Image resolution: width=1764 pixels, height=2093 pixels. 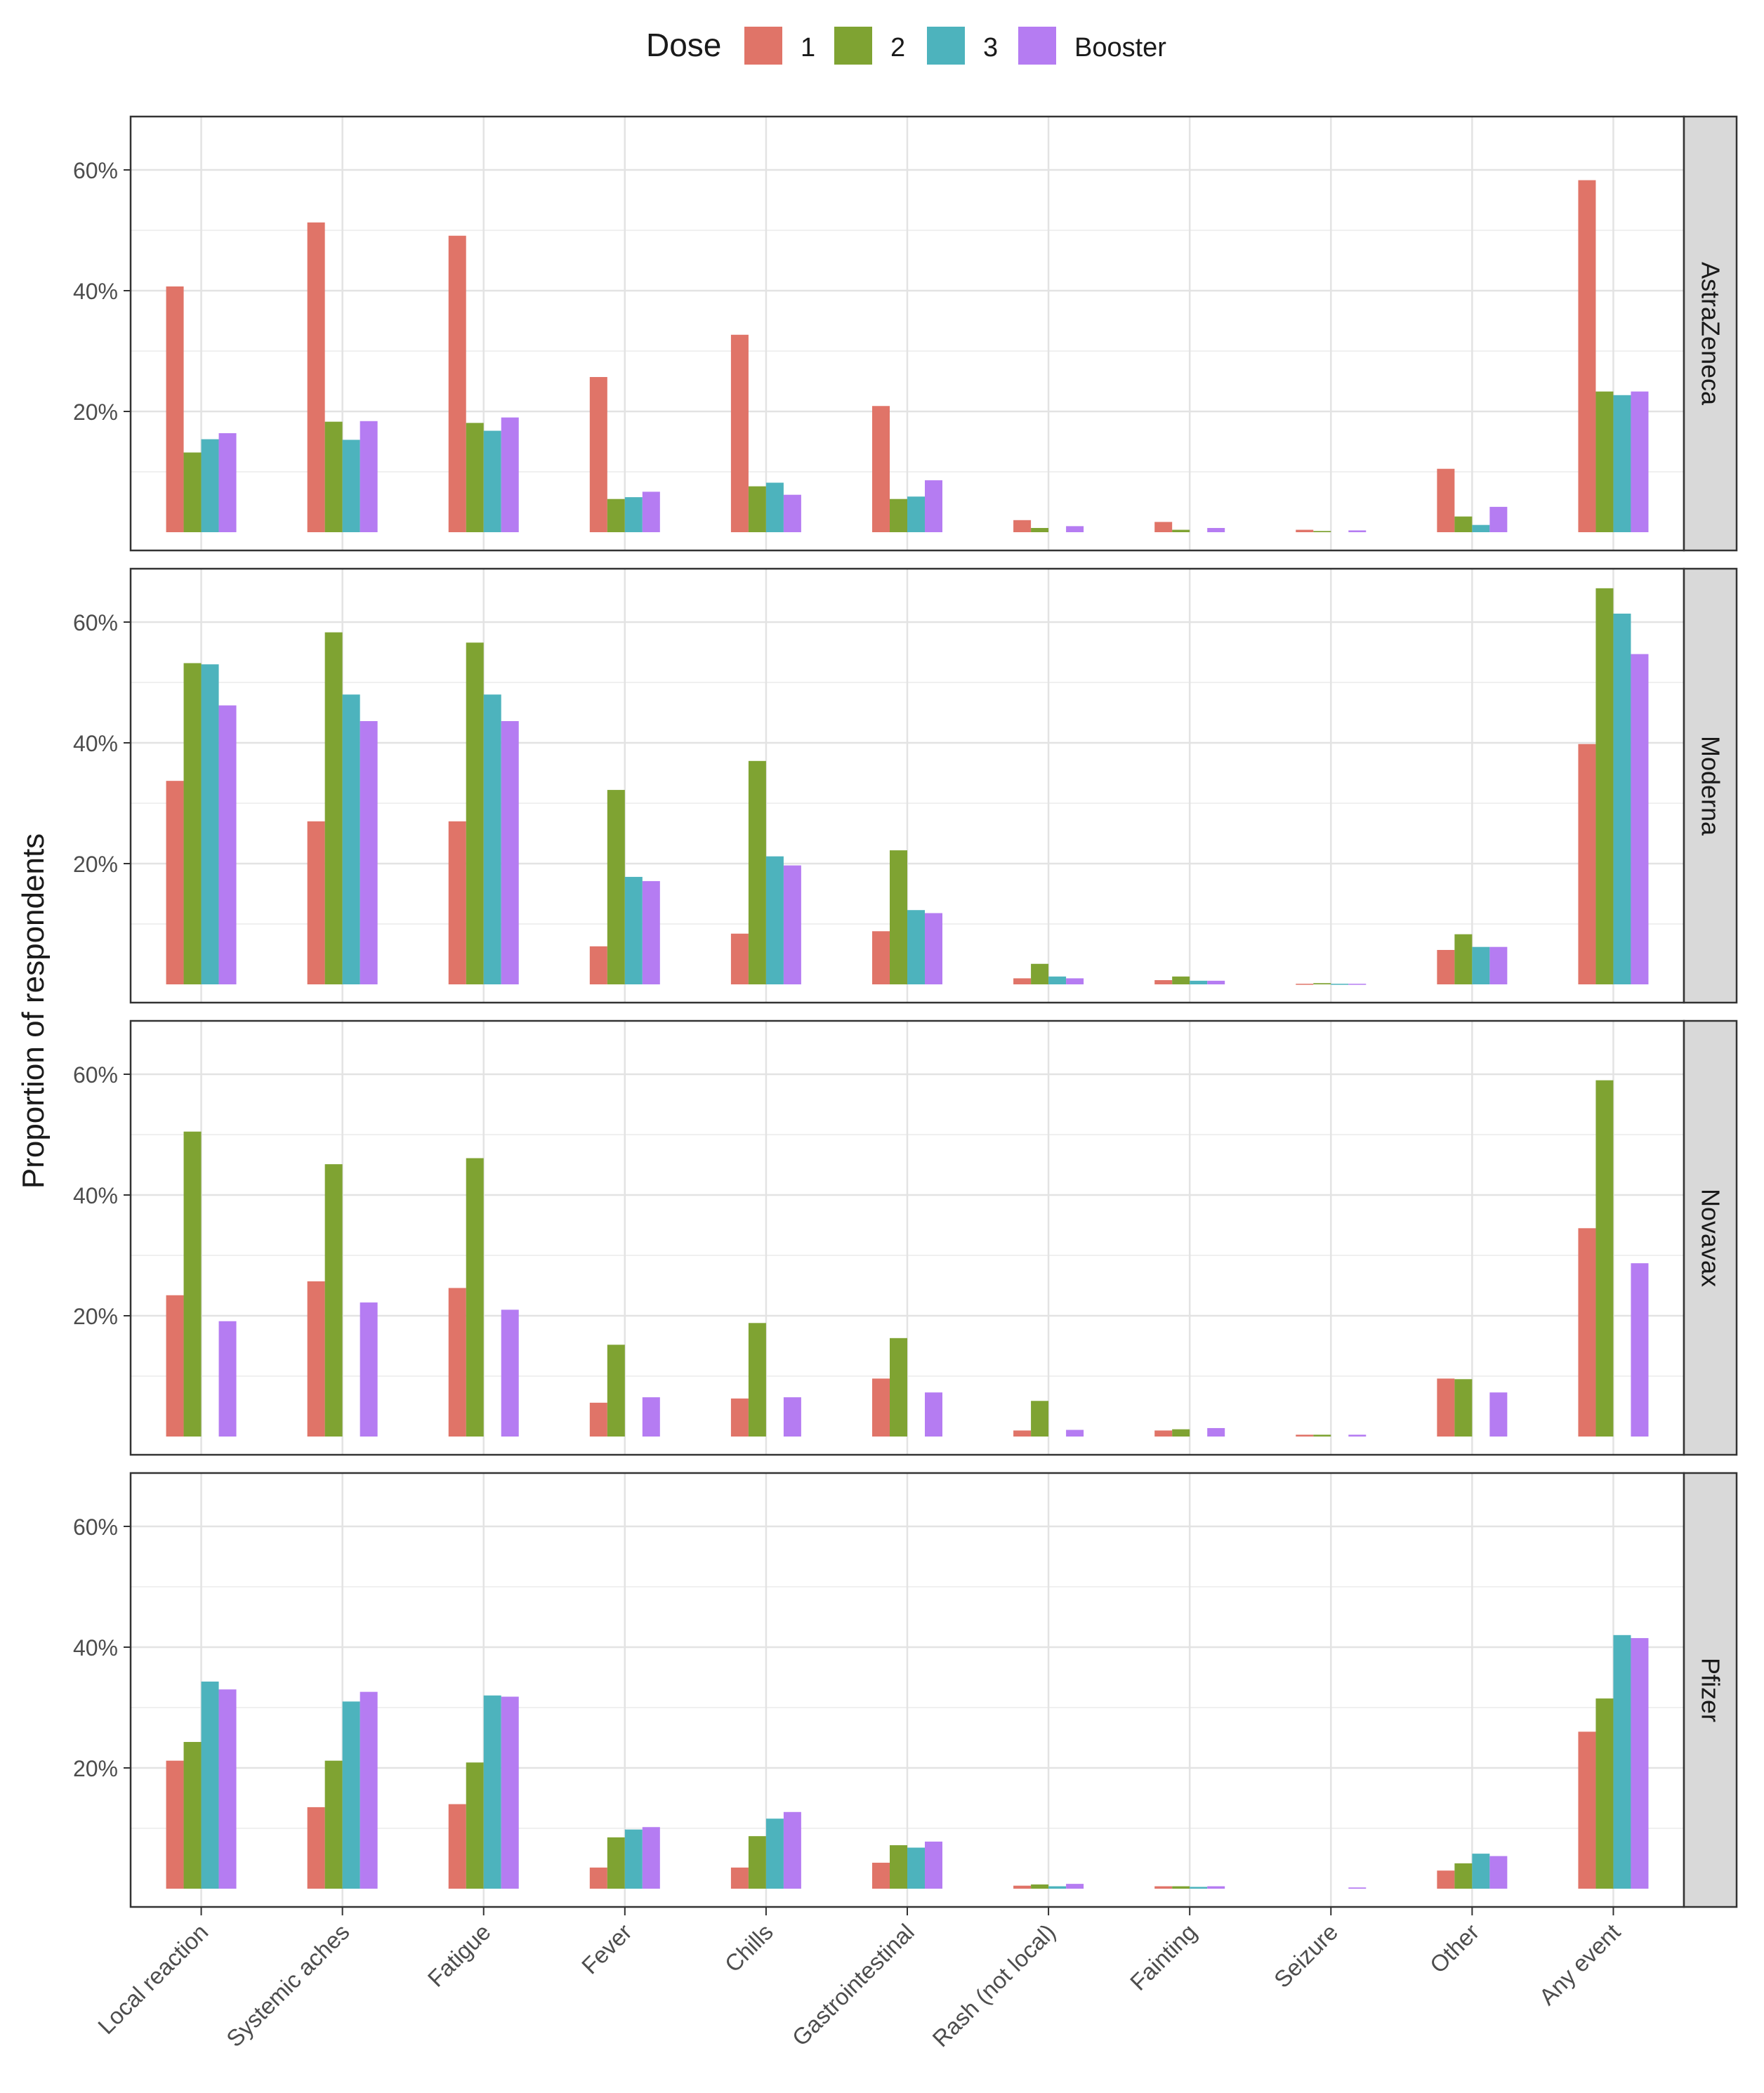 I want to click on legend-label-2: 2, so click(x=897, y=47).